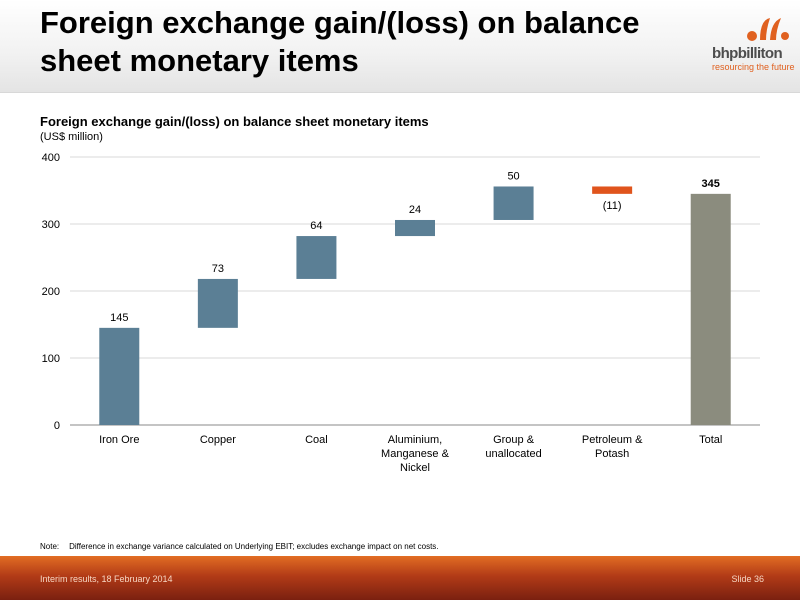 This screenshot has width=800, height=600. What do you see at coordinates (768, 29) in the screenshot?
I see `logo-mark-icon` at bounding box center [768, 29].